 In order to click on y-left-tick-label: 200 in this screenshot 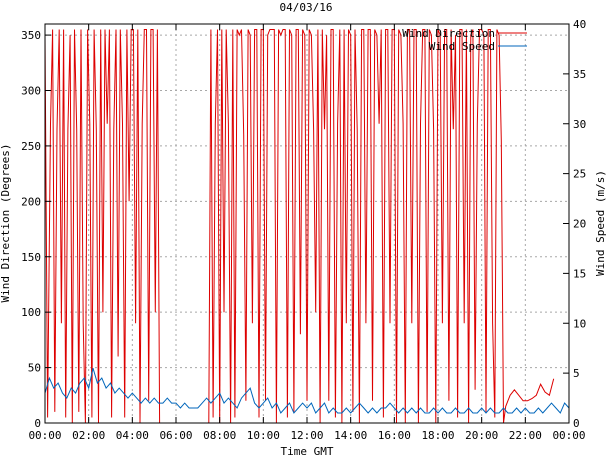, I will do `click(31, 201)`.